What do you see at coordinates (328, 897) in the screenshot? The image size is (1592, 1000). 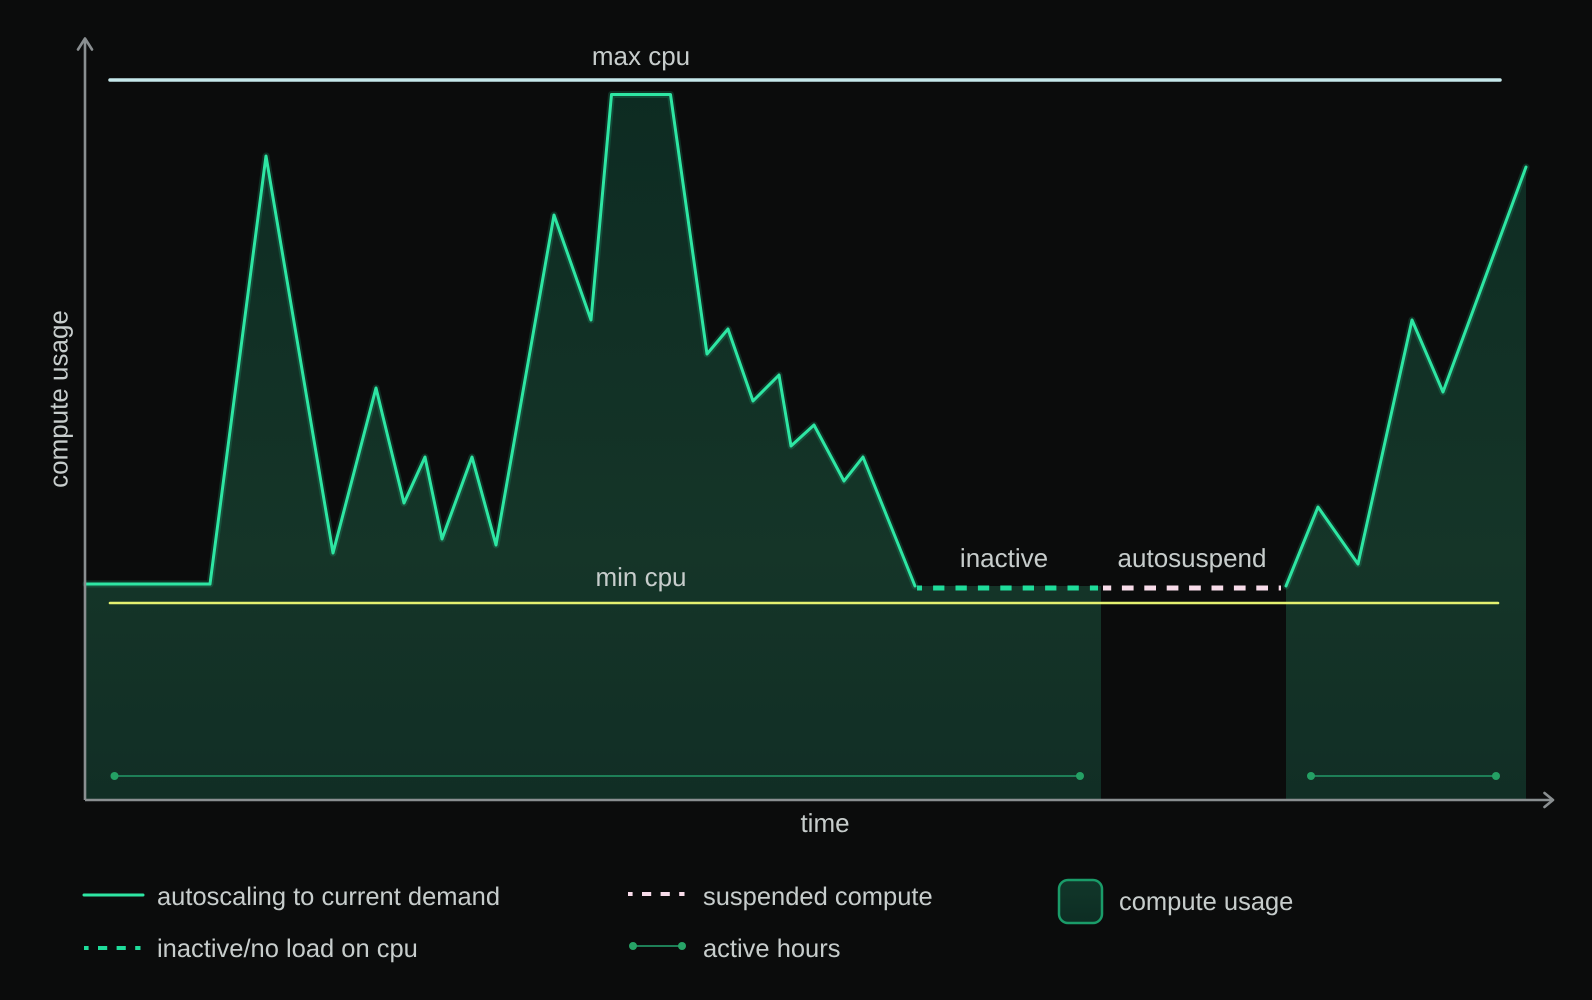 I see `svg-text: autoscaling to current demand` at bounding box center [328, 897].